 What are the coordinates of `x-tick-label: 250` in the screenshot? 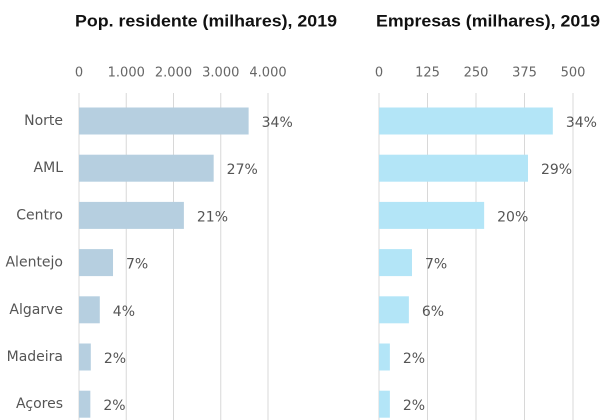 It's located at (476, 73).